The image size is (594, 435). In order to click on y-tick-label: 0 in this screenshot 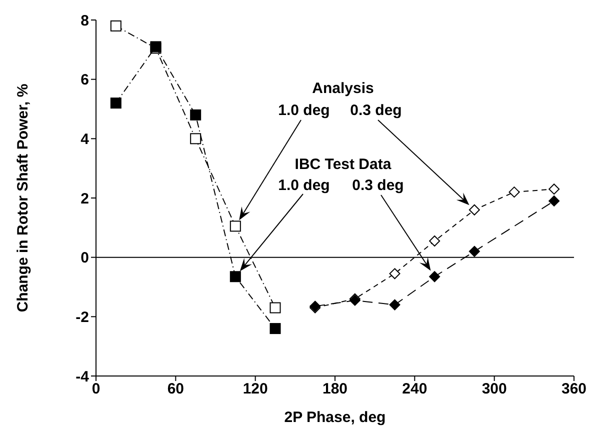, I will do `click(84, 258)`.